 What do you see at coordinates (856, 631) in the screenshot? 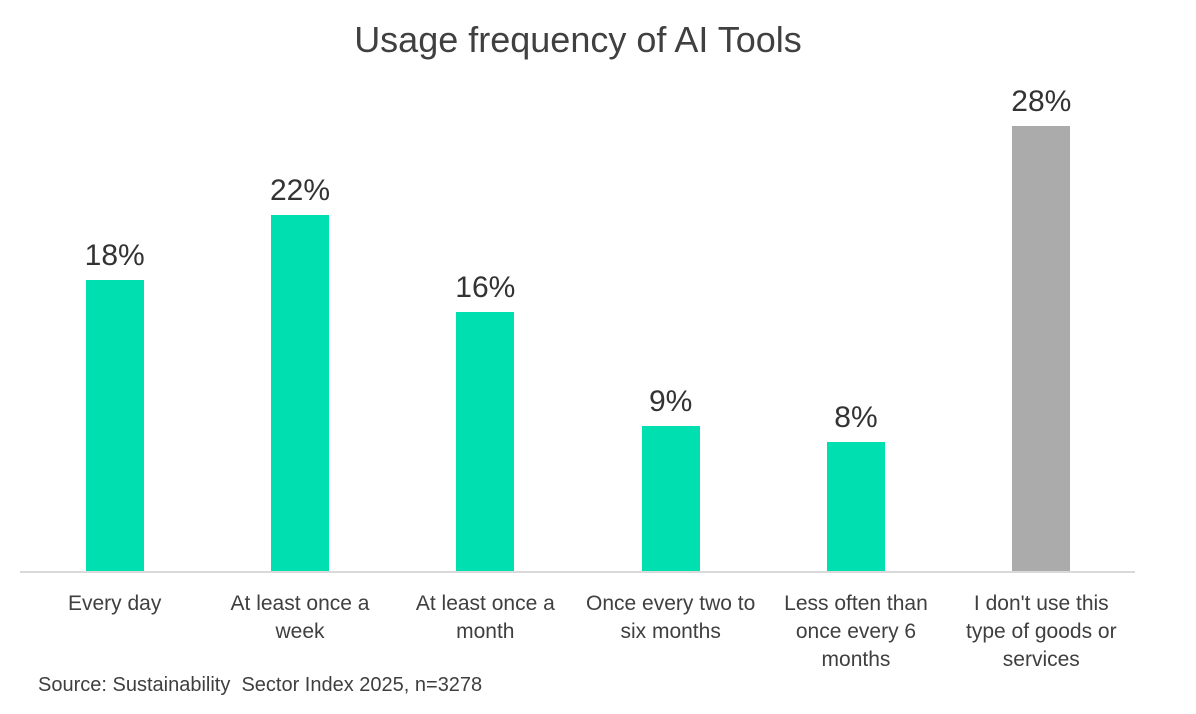
I see `category-label: Less often than once every 6 months` at bounding box center [856, 631].